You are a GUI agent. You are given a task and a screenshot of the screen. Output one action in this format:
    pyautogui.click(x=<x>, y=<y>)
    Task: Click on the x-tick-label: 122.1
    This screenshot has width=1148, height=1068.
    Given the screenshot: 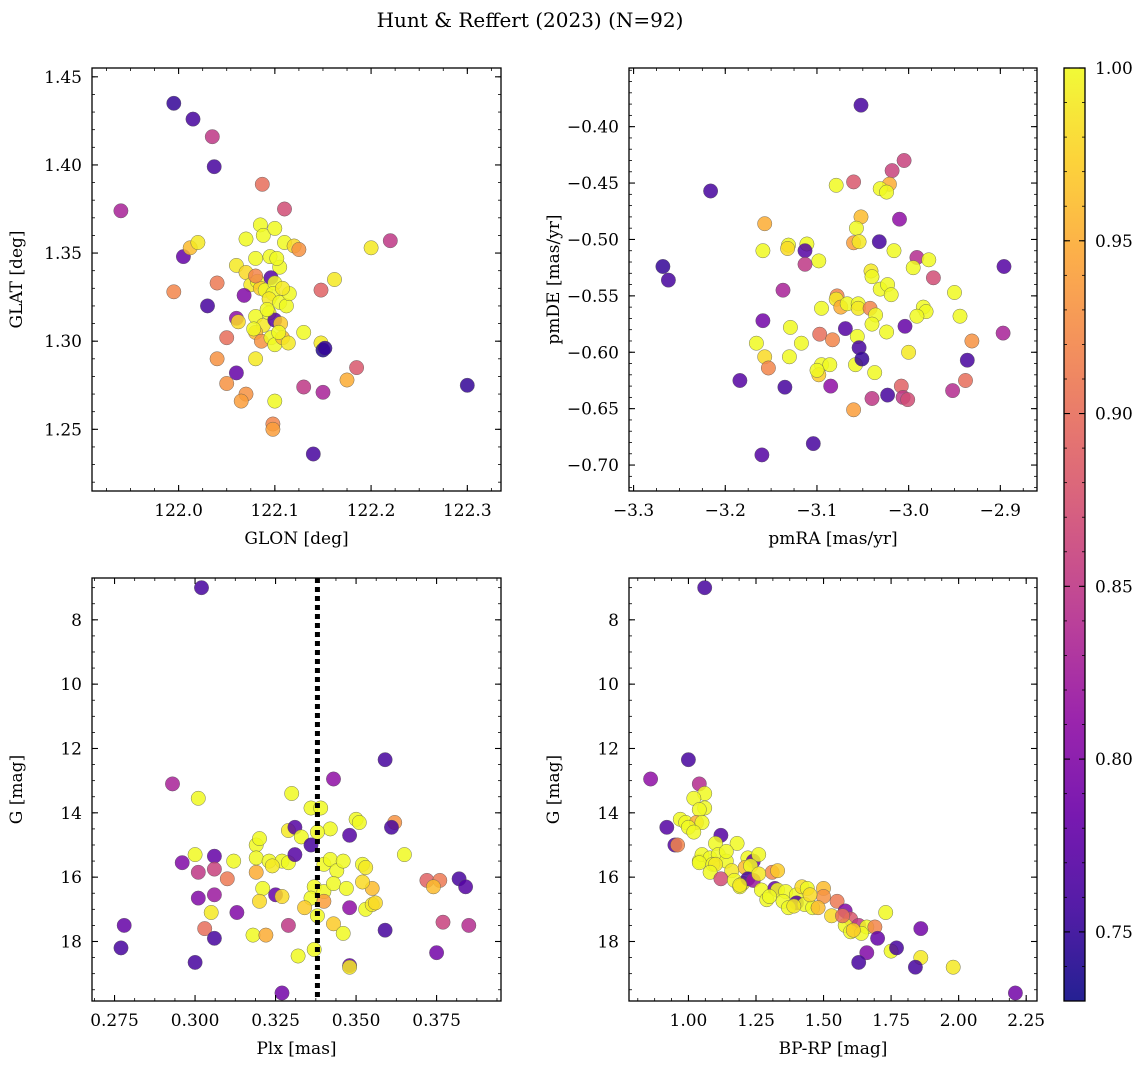 What is the action you would take?
    pyautogui.click(x=275, y=511)
    